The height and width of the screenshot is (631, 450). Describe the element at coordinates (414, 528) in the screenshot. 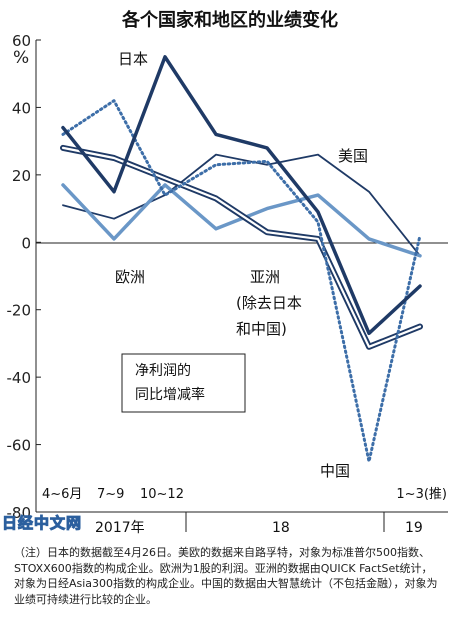

I see `year-label-2019: 19` at that location.